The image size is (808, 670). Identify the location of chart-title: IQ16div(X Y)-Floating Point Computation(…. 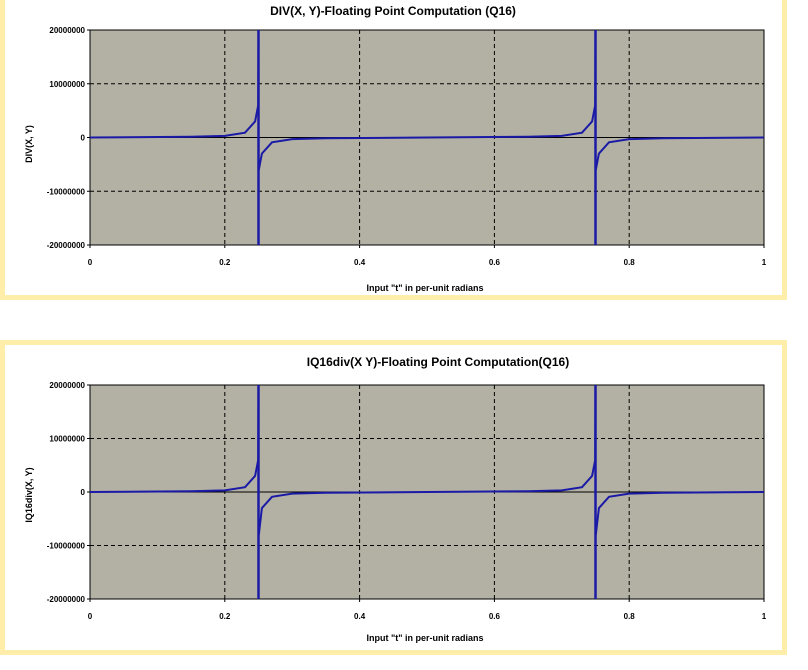
(438, 362).